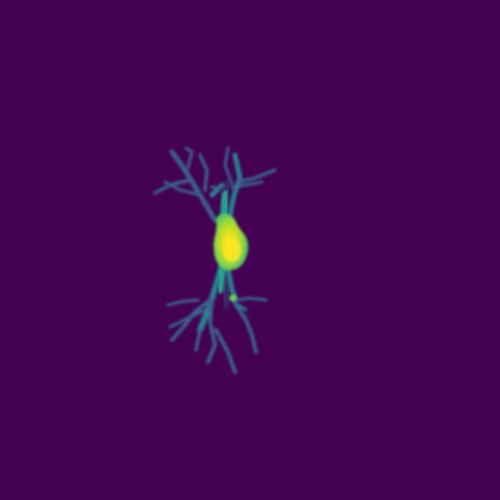  Describe the element at coordinates (231, 242) in the screenshot. I see `neuron-soma` at that location.